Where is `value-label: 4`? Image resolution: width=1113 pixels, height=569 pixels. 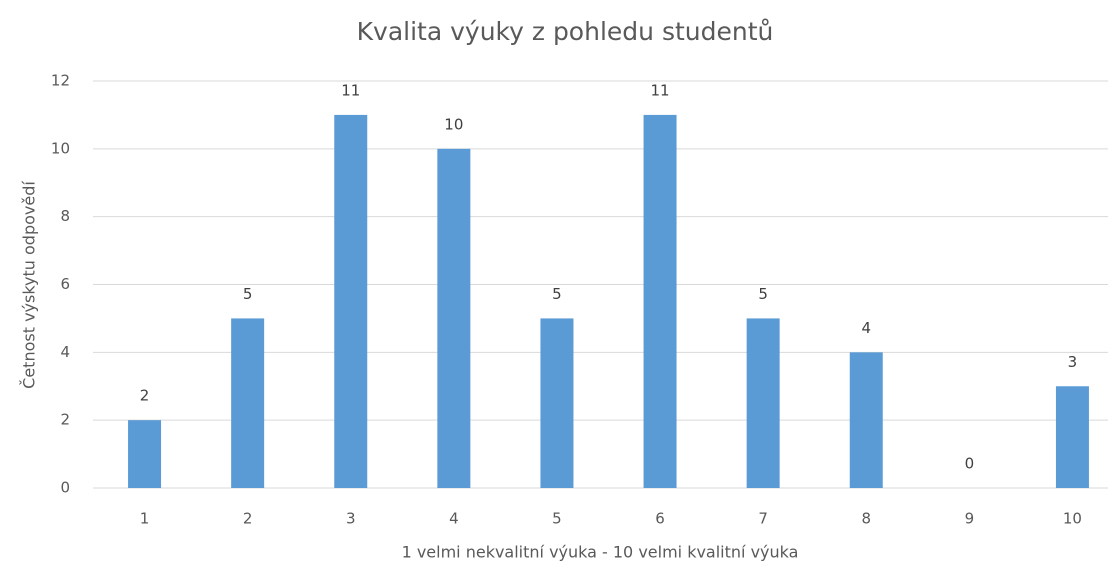
value-label: 4 is located at coordinates (866, 328).